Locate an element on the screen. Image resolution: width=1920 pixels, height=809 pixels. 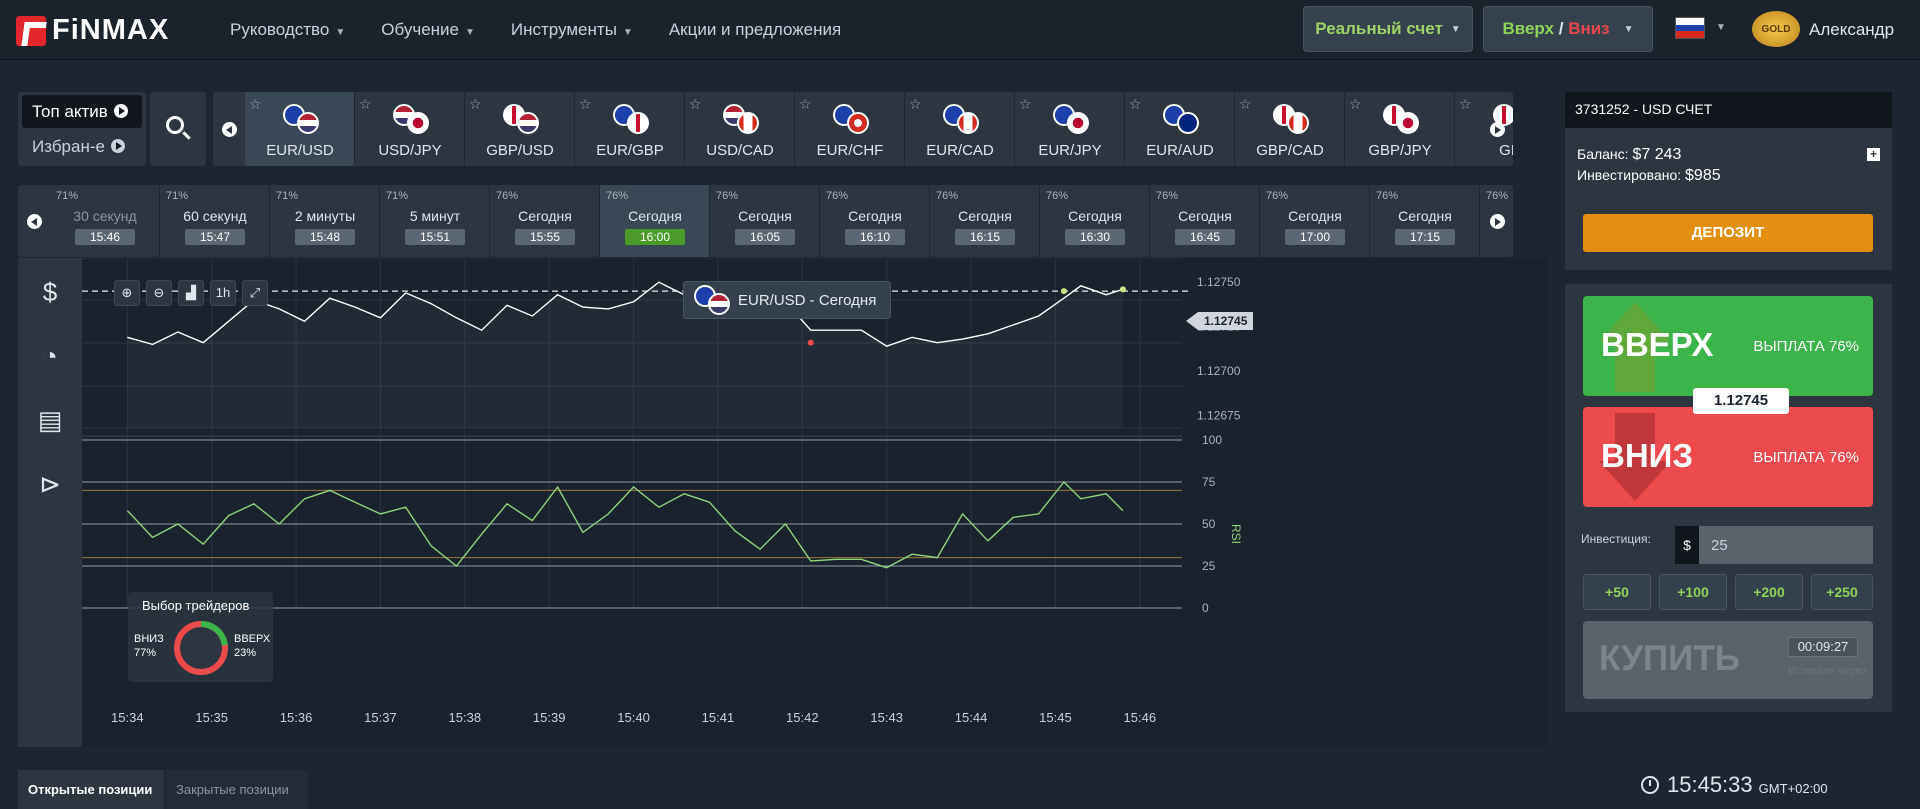
expiry-item: 71% 2 минуты 15:48 is located at coordinates (325, 221).